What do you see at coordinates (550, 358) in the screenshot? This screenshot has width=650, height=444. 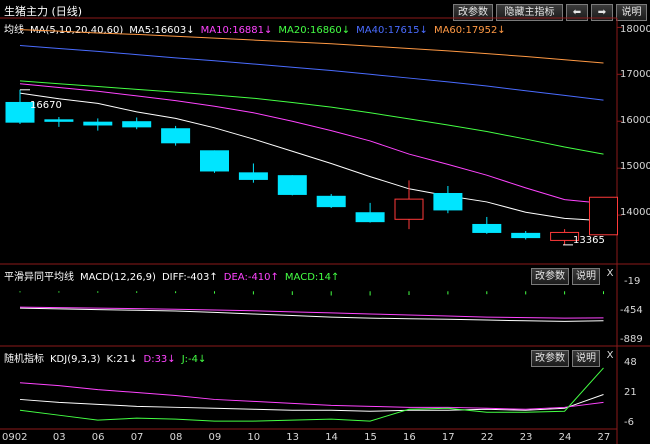 I see `kdj-change-params-button: 改参数` at bounding box center [550, 358].